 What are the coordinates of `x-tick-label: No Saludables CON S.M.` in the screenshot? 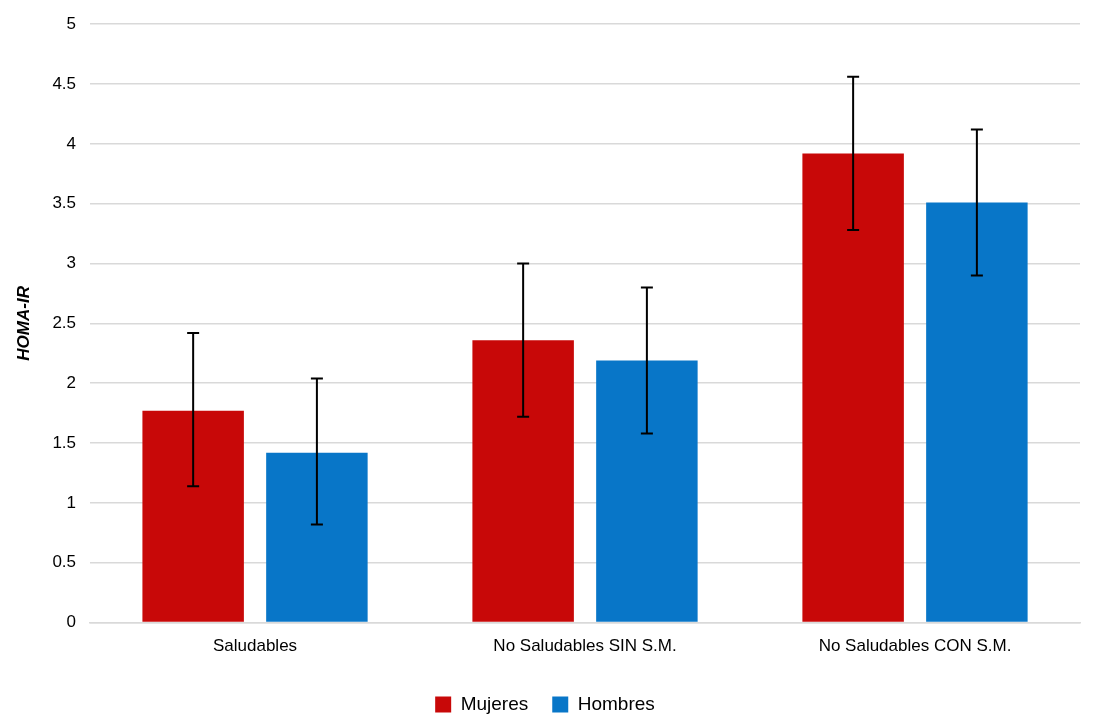 It's located at (915, 646).